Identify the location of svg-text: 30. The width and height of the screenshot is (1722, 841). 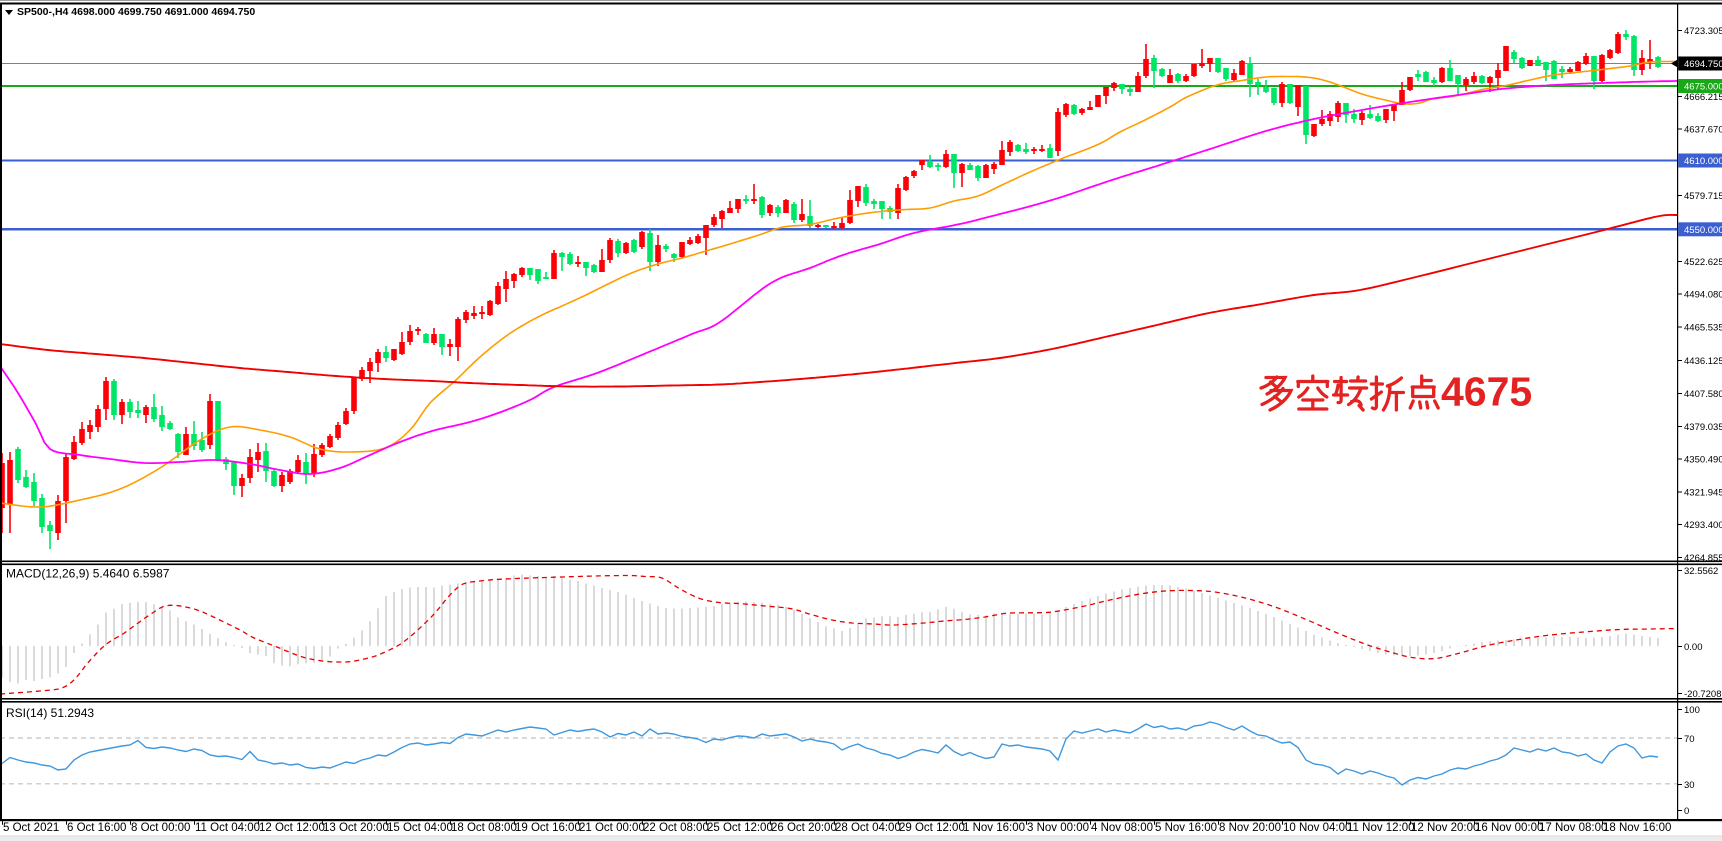
(1689, 785).